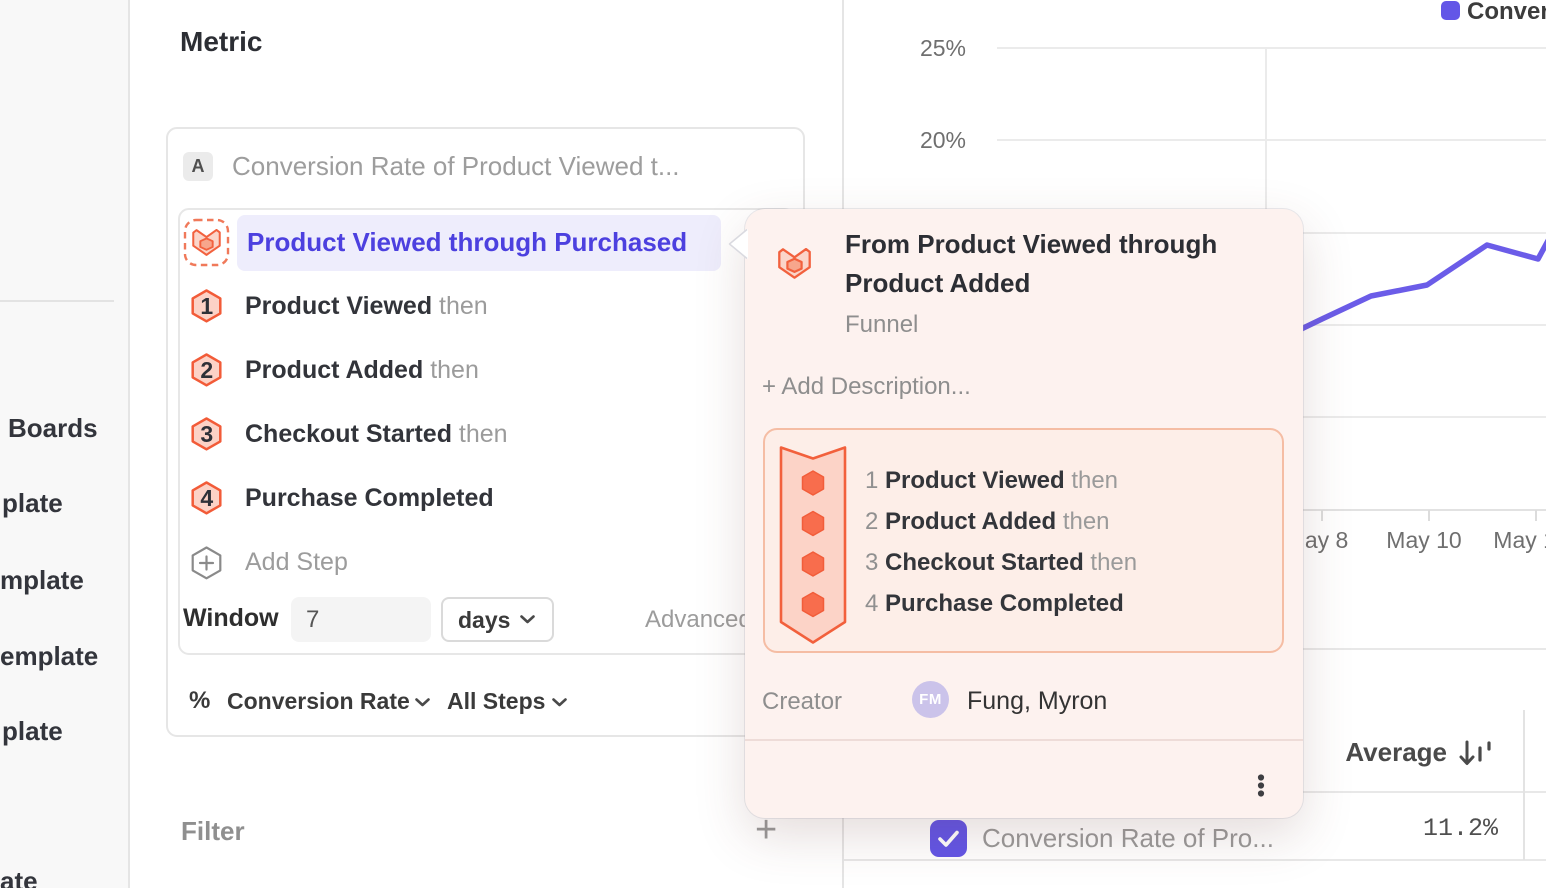 This screenshot has height=888, width=1546. I want to click on svg-text: 4, so click(206, 498).